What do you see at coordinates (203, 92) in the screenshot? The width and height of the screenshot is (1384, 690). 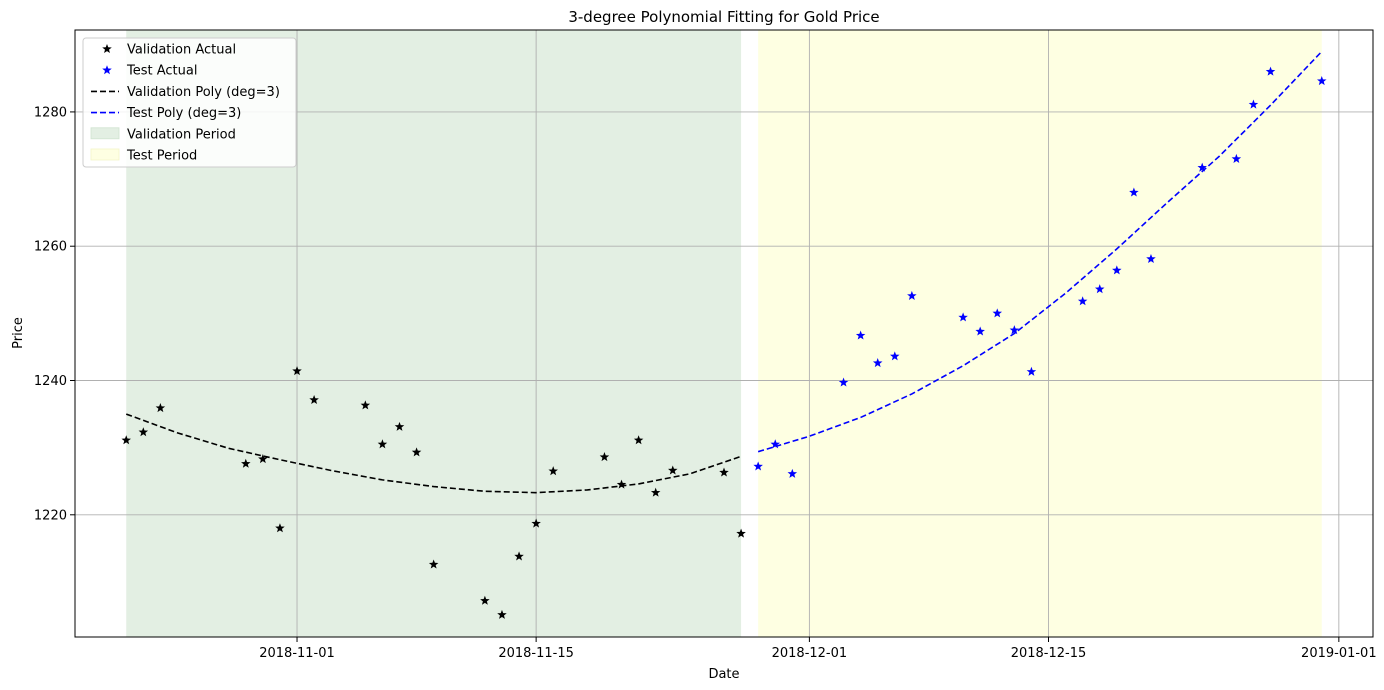 I see `legend-label: Validation Poly (deg=3)` at bounding box center [203, 92].